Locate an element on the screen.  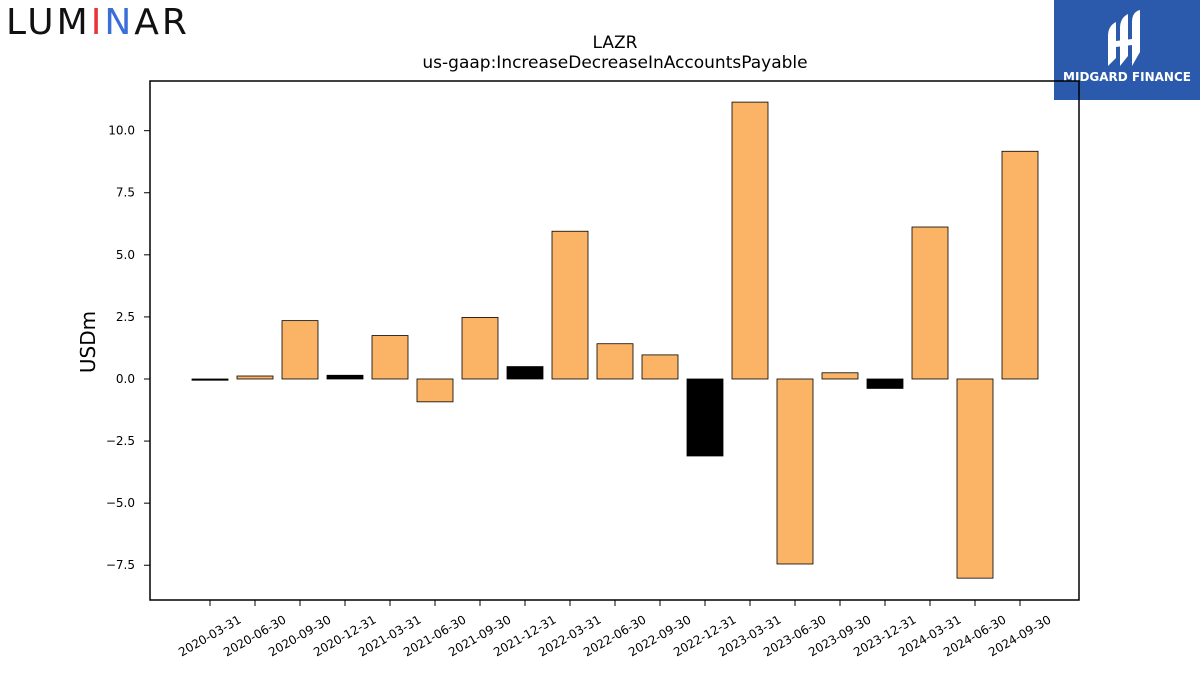
luminar-logo: LUMINAR is located at coordinates (98, 22).